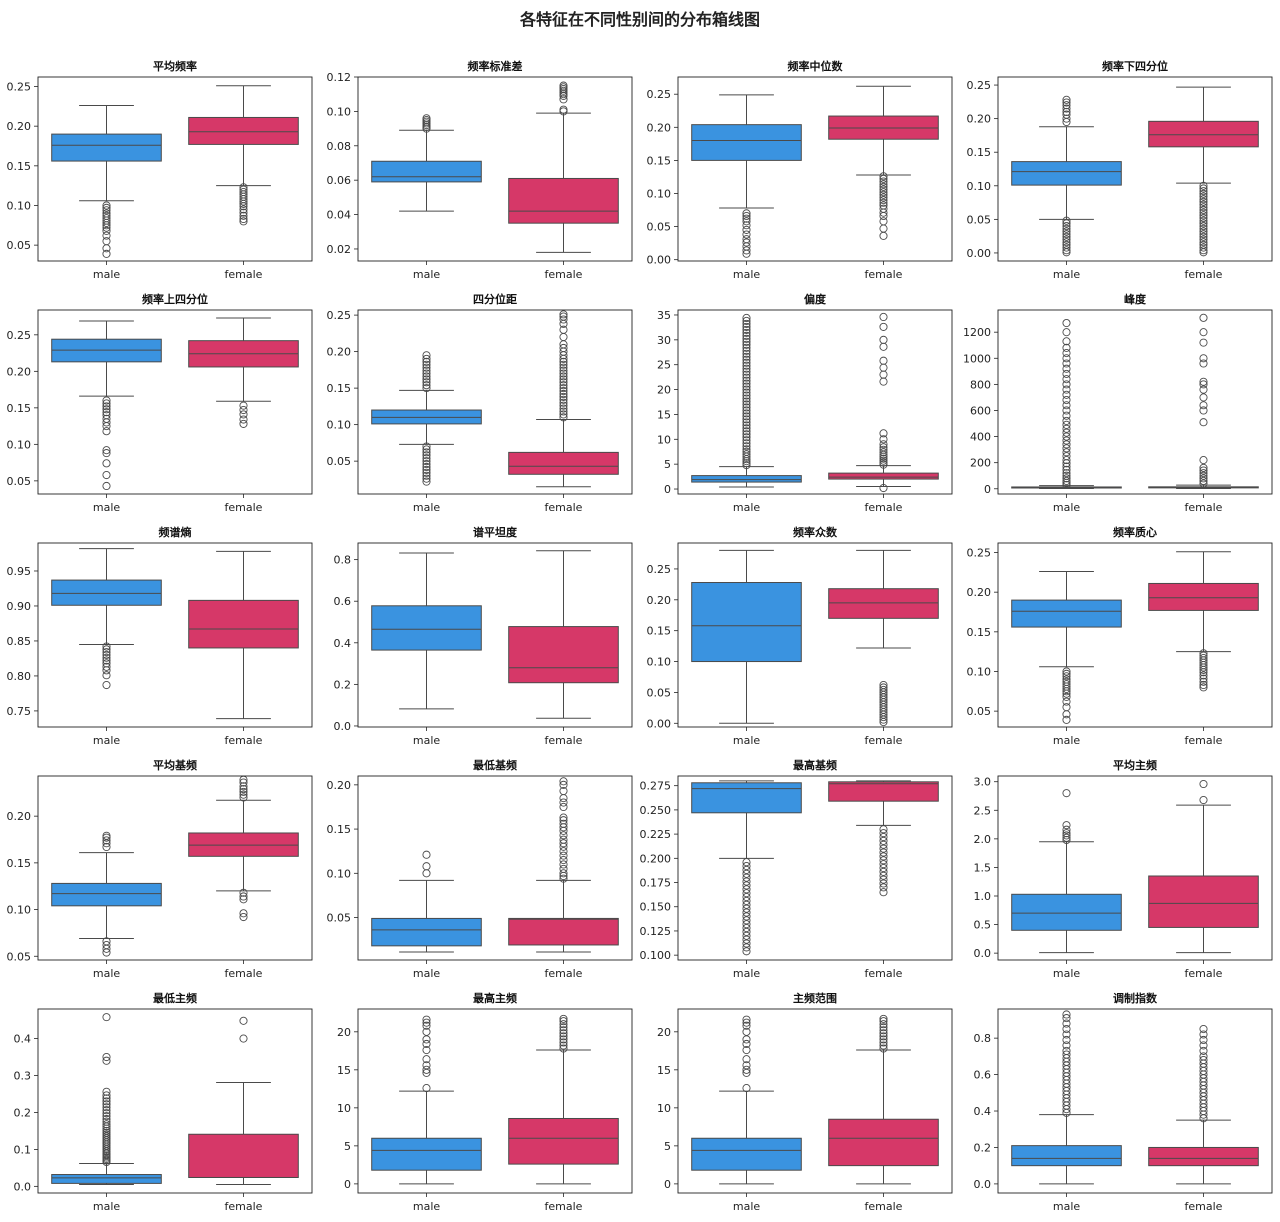 The image size is (1280, 1222). I want to click on subplot-title: 调制指数, so click(1135, 998).